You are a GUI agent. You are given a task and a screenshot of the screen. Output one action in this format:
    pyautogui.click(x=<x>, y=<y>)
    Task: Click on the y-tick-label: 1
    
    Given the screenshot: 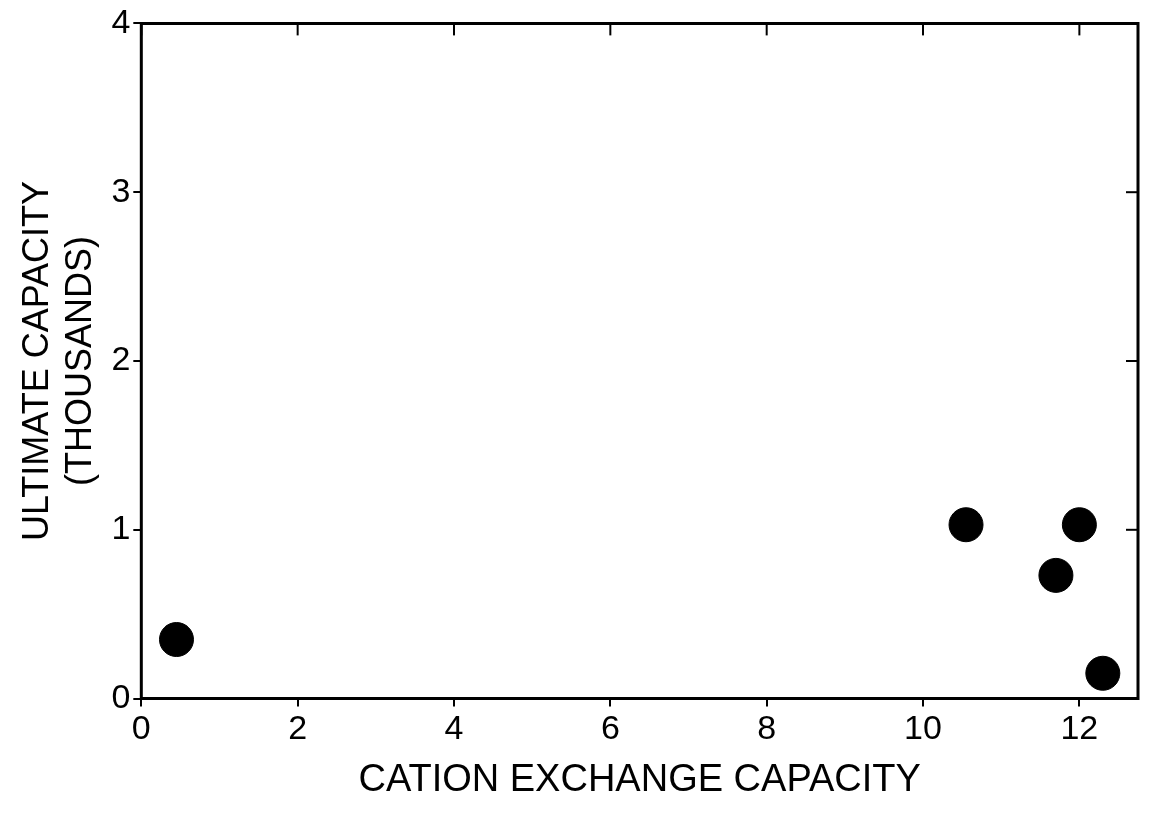 What is the action you would take?
    pyautogui.click(x=121, y=527)
    